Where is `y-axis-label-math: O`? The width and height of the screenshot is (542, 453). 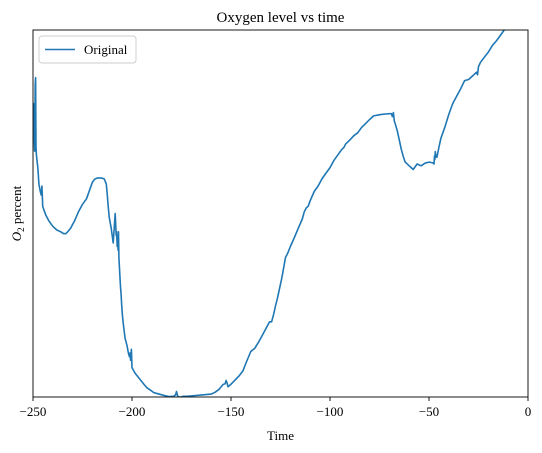
y-axis-label-math: O is located at coordinates (16, 236).